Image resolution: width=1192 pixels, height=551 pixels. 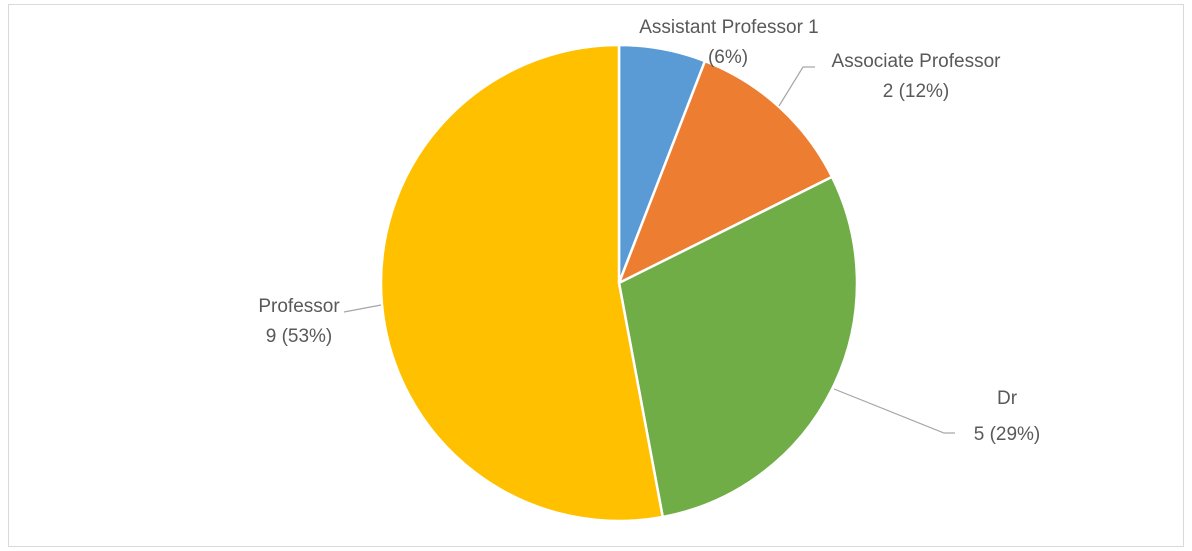 What do you see at coordinates (796, 86) in the screenshot?
I see `leader-line-associate-professor` at bounding box center [796, 86].